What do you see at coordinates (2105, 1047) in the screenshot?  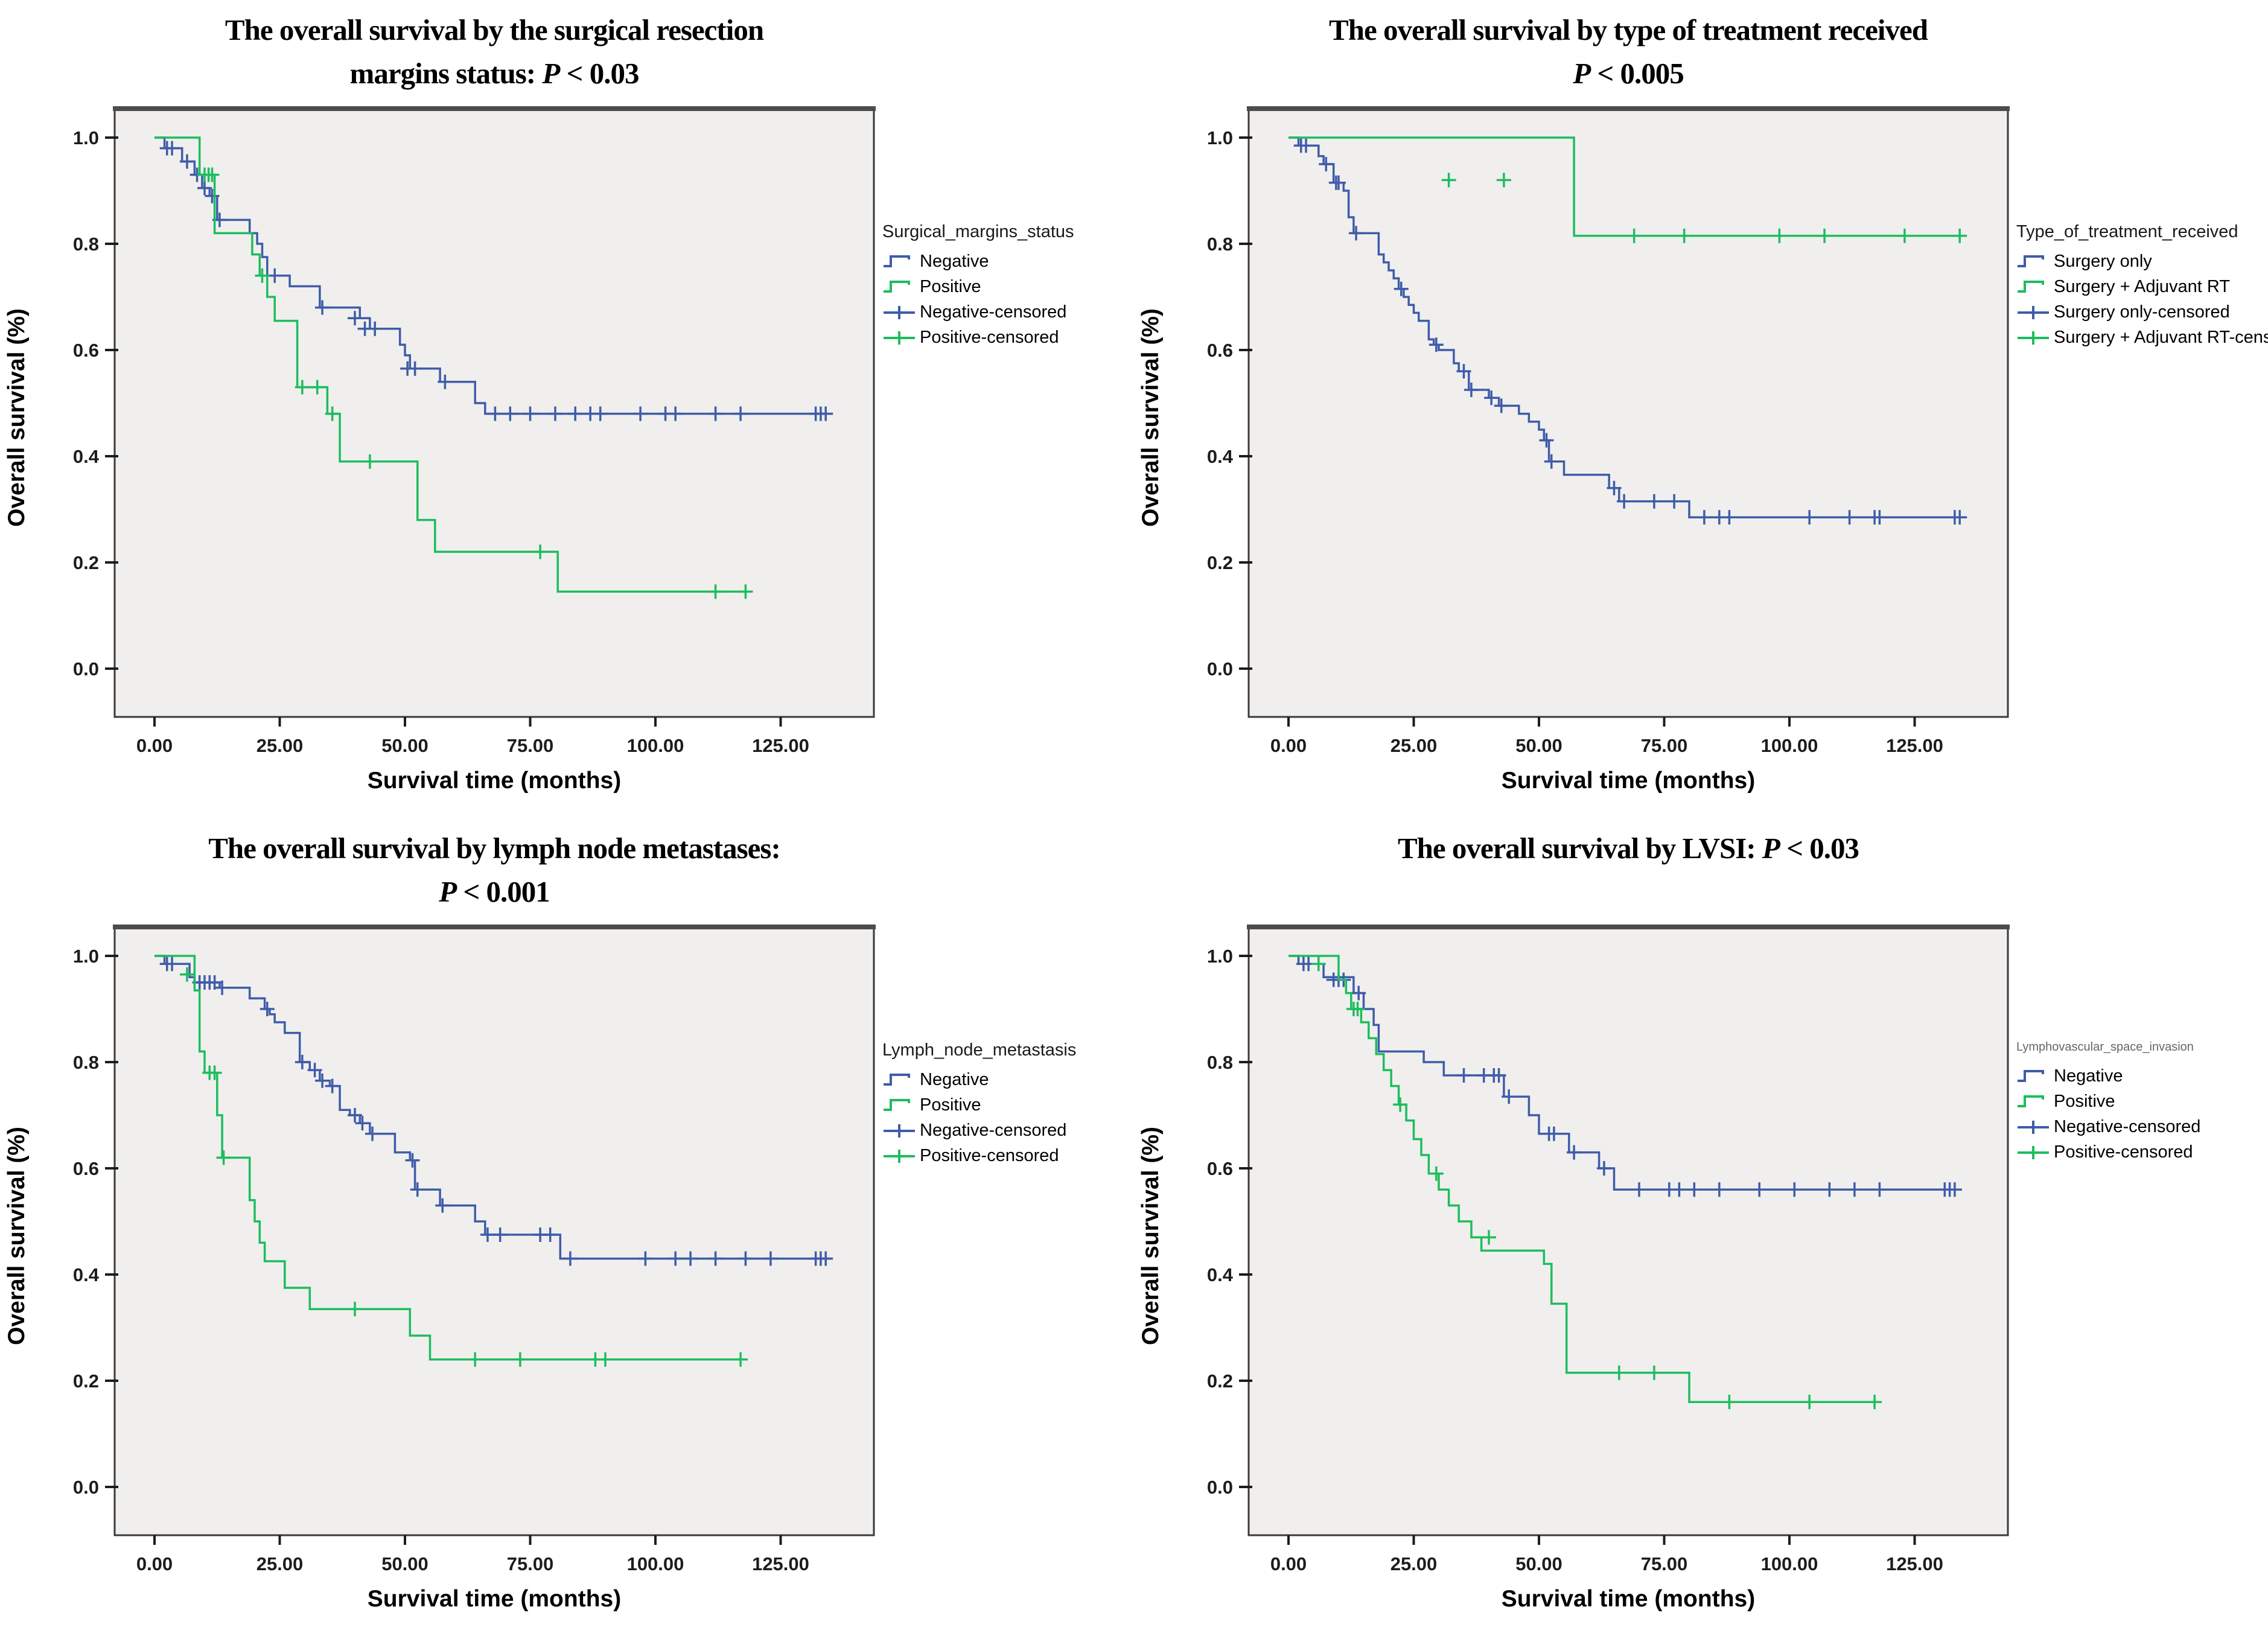 I see `legend-title: Lymphovascular_space_invasion` at bounding box center [2105, 1047].